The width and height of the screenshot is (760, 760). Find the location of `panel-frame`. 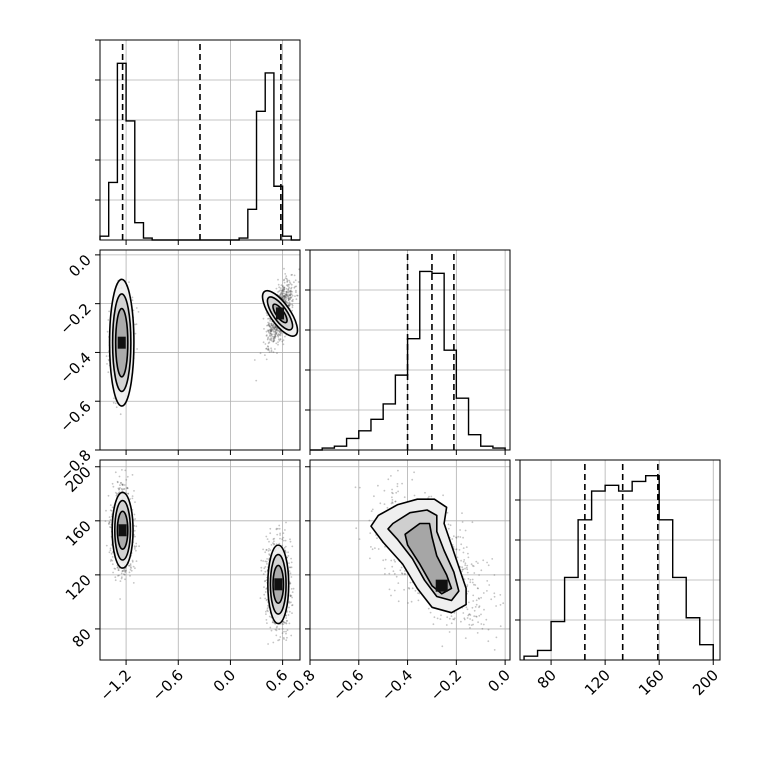

panel-frame is located at coordinates (200, 140).